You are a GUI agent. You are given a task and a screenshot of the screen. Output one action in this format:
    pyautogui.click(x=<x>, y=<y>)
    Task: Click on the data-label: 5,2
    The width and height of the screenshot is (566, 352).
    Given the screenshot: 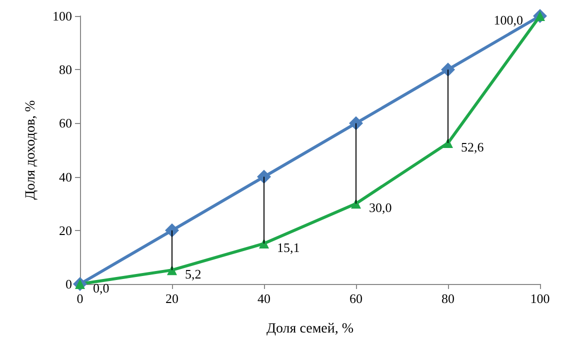 What is the action you would take?
    pyautogui.click(x=193, y=274)
    